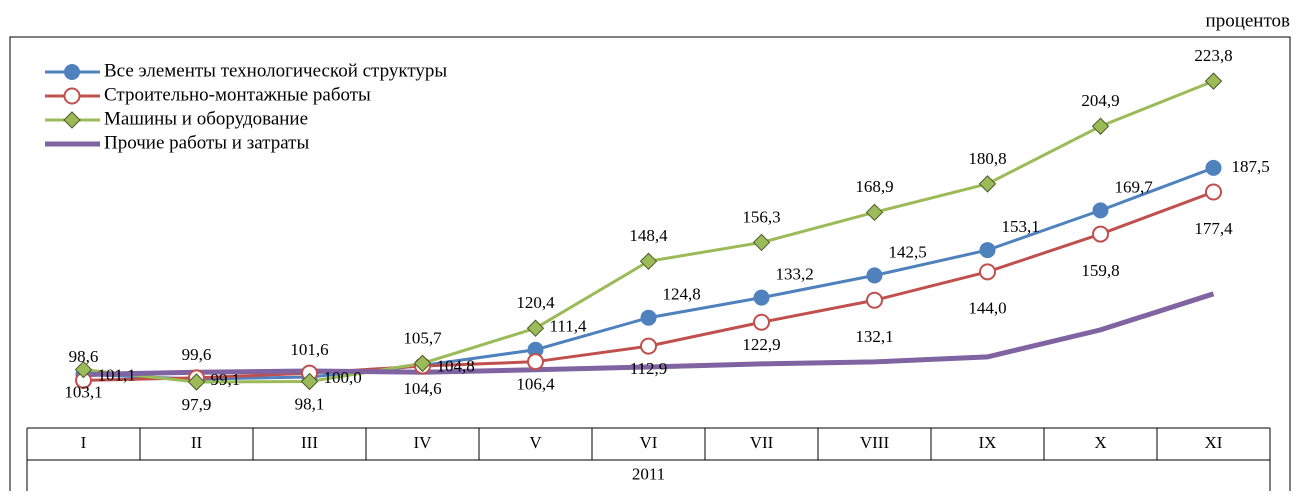 This screenshot has height=496, width=1299. I want to click on data-label: 177,4, so click(1213, 228).